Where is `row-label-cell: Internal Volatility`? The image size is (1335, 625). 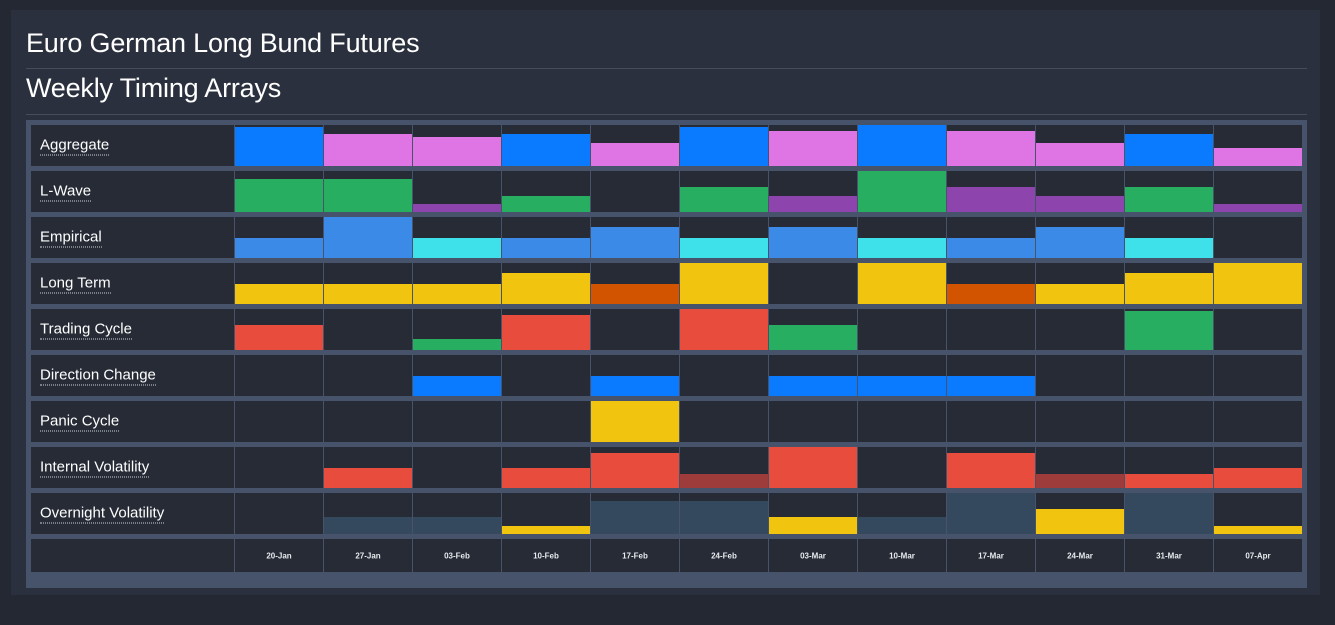 row-label-cell: Internal Volatility is located at coordinates (132, 467).